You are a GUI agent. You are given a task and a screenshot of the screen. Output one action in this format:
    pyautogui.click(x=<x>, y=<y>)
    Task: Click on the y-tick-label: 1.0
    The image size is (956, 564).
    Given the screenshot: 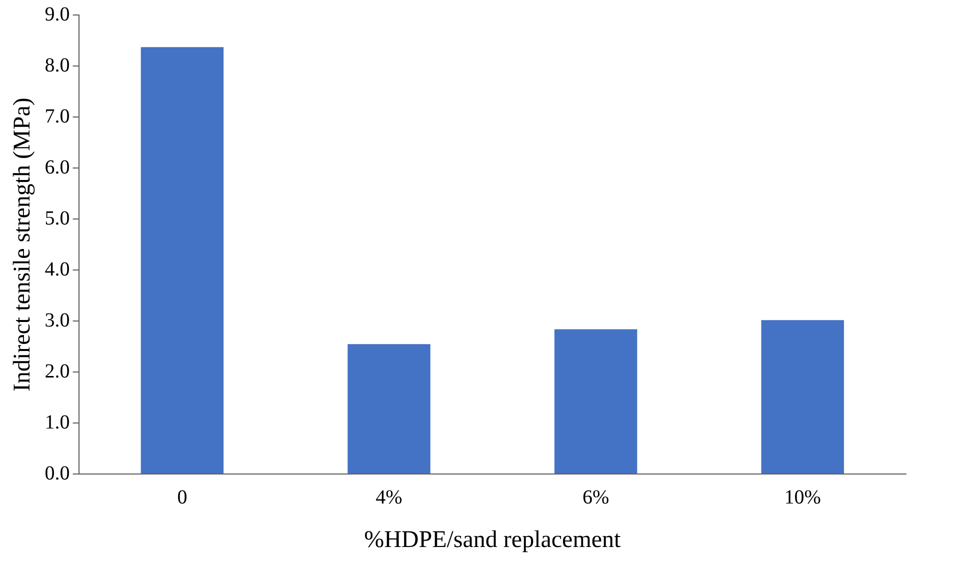 What is the action you would take?
    pyautogui.click(x=57, y=422)
    